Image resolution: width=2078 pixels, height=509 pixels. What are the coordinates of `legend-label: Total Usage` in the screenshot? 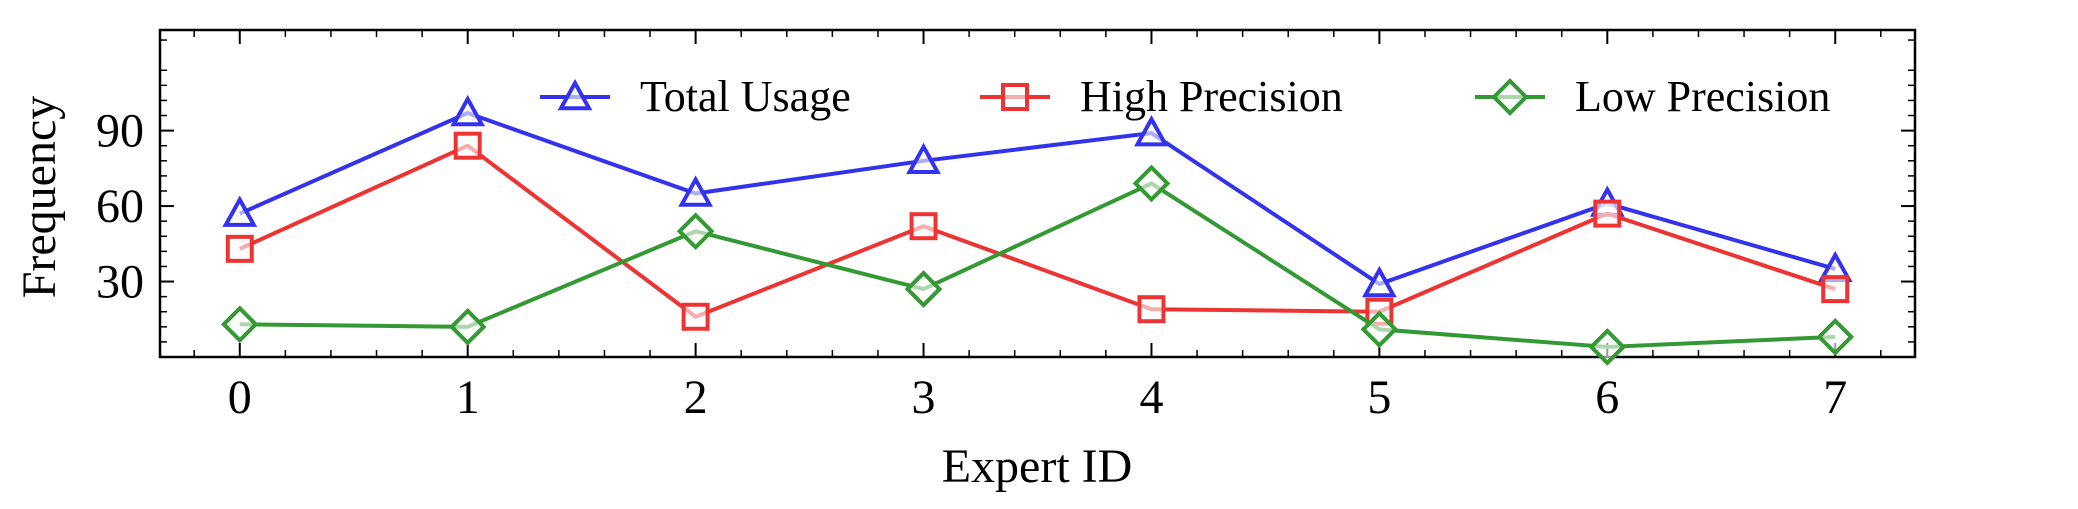 It's located at (745, 96).